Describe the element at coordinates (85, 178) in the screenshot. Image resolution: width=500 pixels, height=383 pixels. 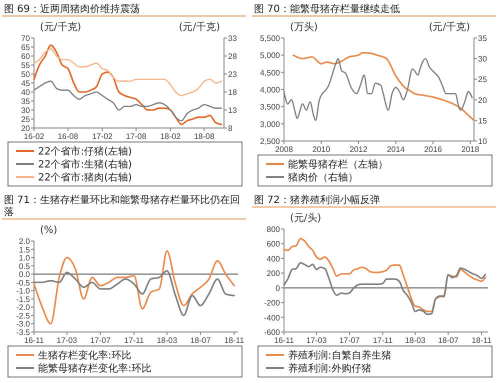
I see `legend-label: 22个省市:猪肉(右轴)` at that location.